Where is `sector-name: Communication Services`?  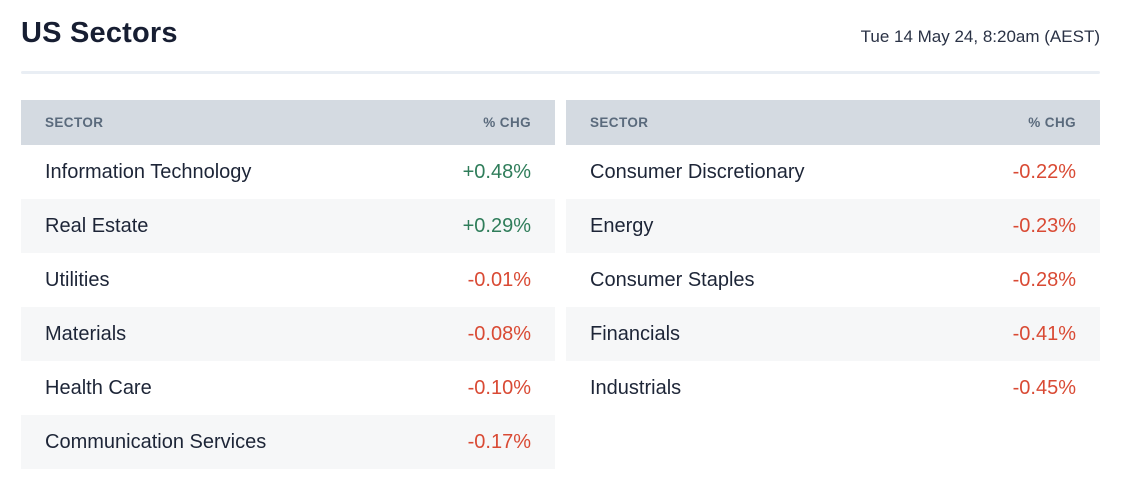
sector-name: Communication Services is located at coordinates (156, 441).